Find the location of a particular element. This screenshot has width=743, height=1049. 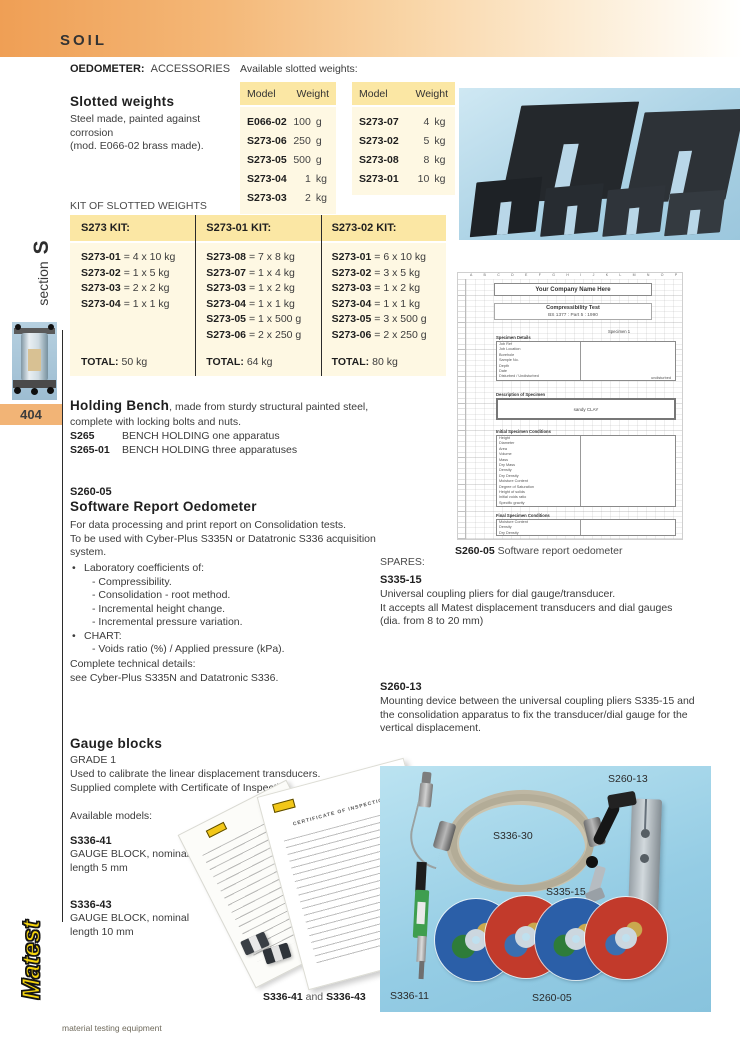

kit-item: S273-01 = 6 x 10 kg is located at coordinates (378, 257).